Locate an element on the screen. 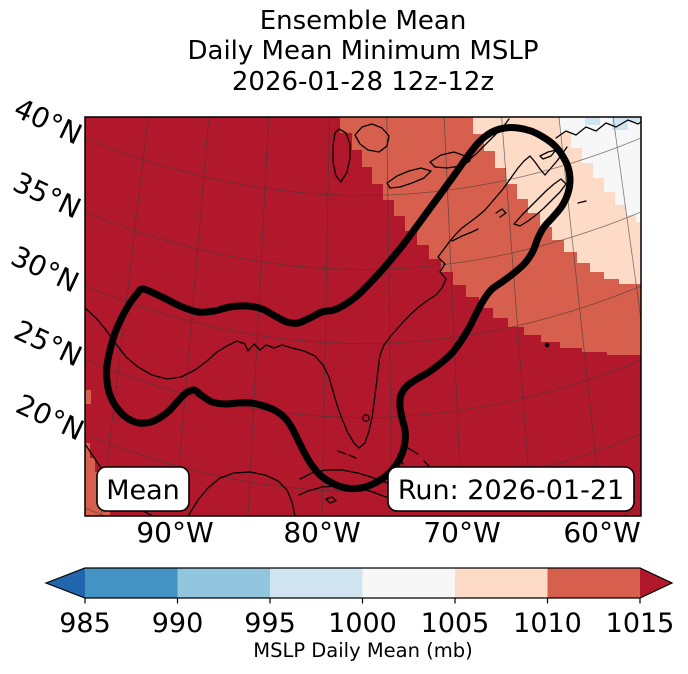  title-line-3: 2026-01-28 12z-12z is located at coordinates (363, 82).